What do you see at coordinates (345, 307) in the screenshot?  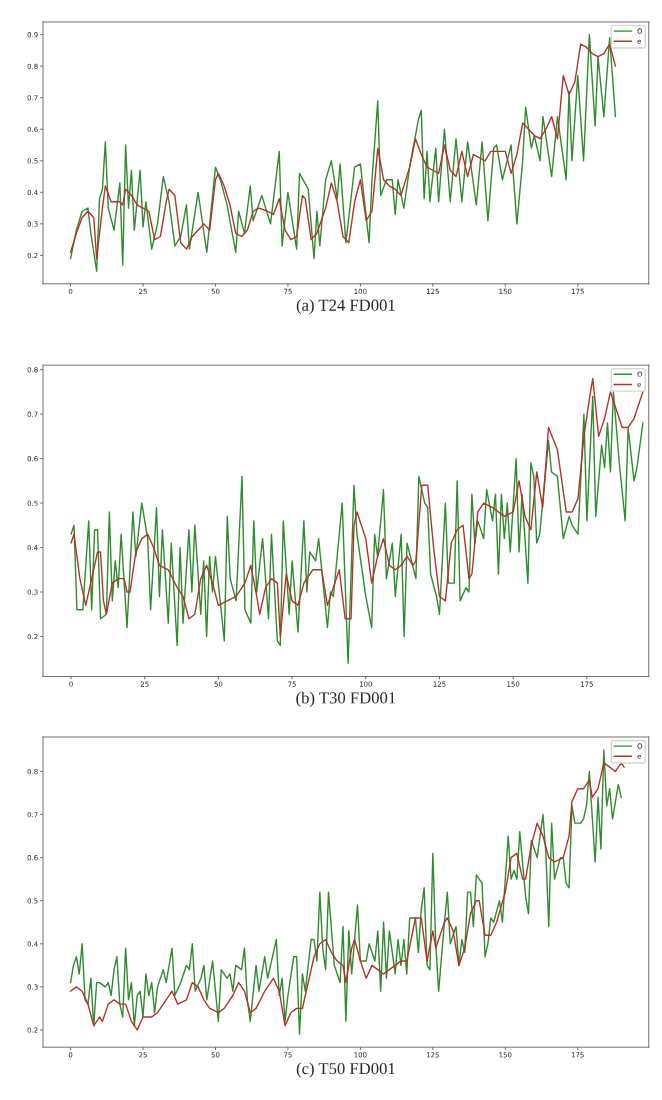 I see `text: (a) T24 FD001` at bounding box center [345, 307].